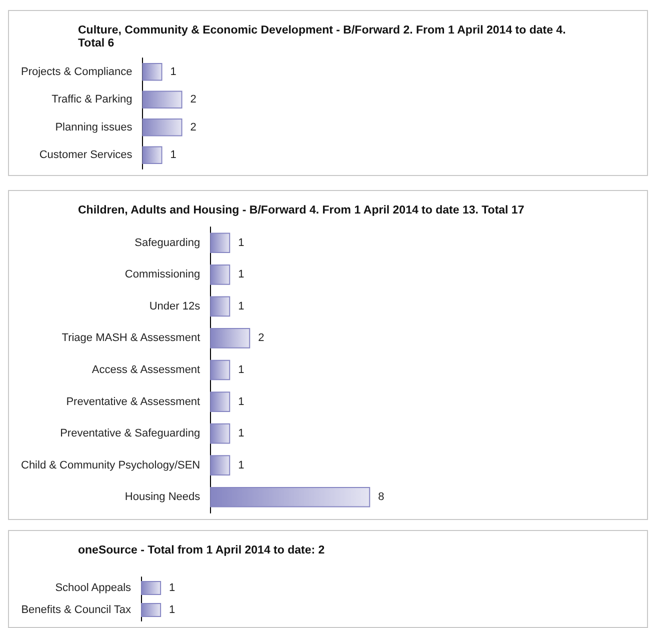 This screenshot has height=628, width=652. Describe the element at coordinates (301, 210) in the screenshot. I see `chart-title: Children, Adults and Housing - B/Forward 4. From 1 April 2014 to date 13. Total 17` at that location.